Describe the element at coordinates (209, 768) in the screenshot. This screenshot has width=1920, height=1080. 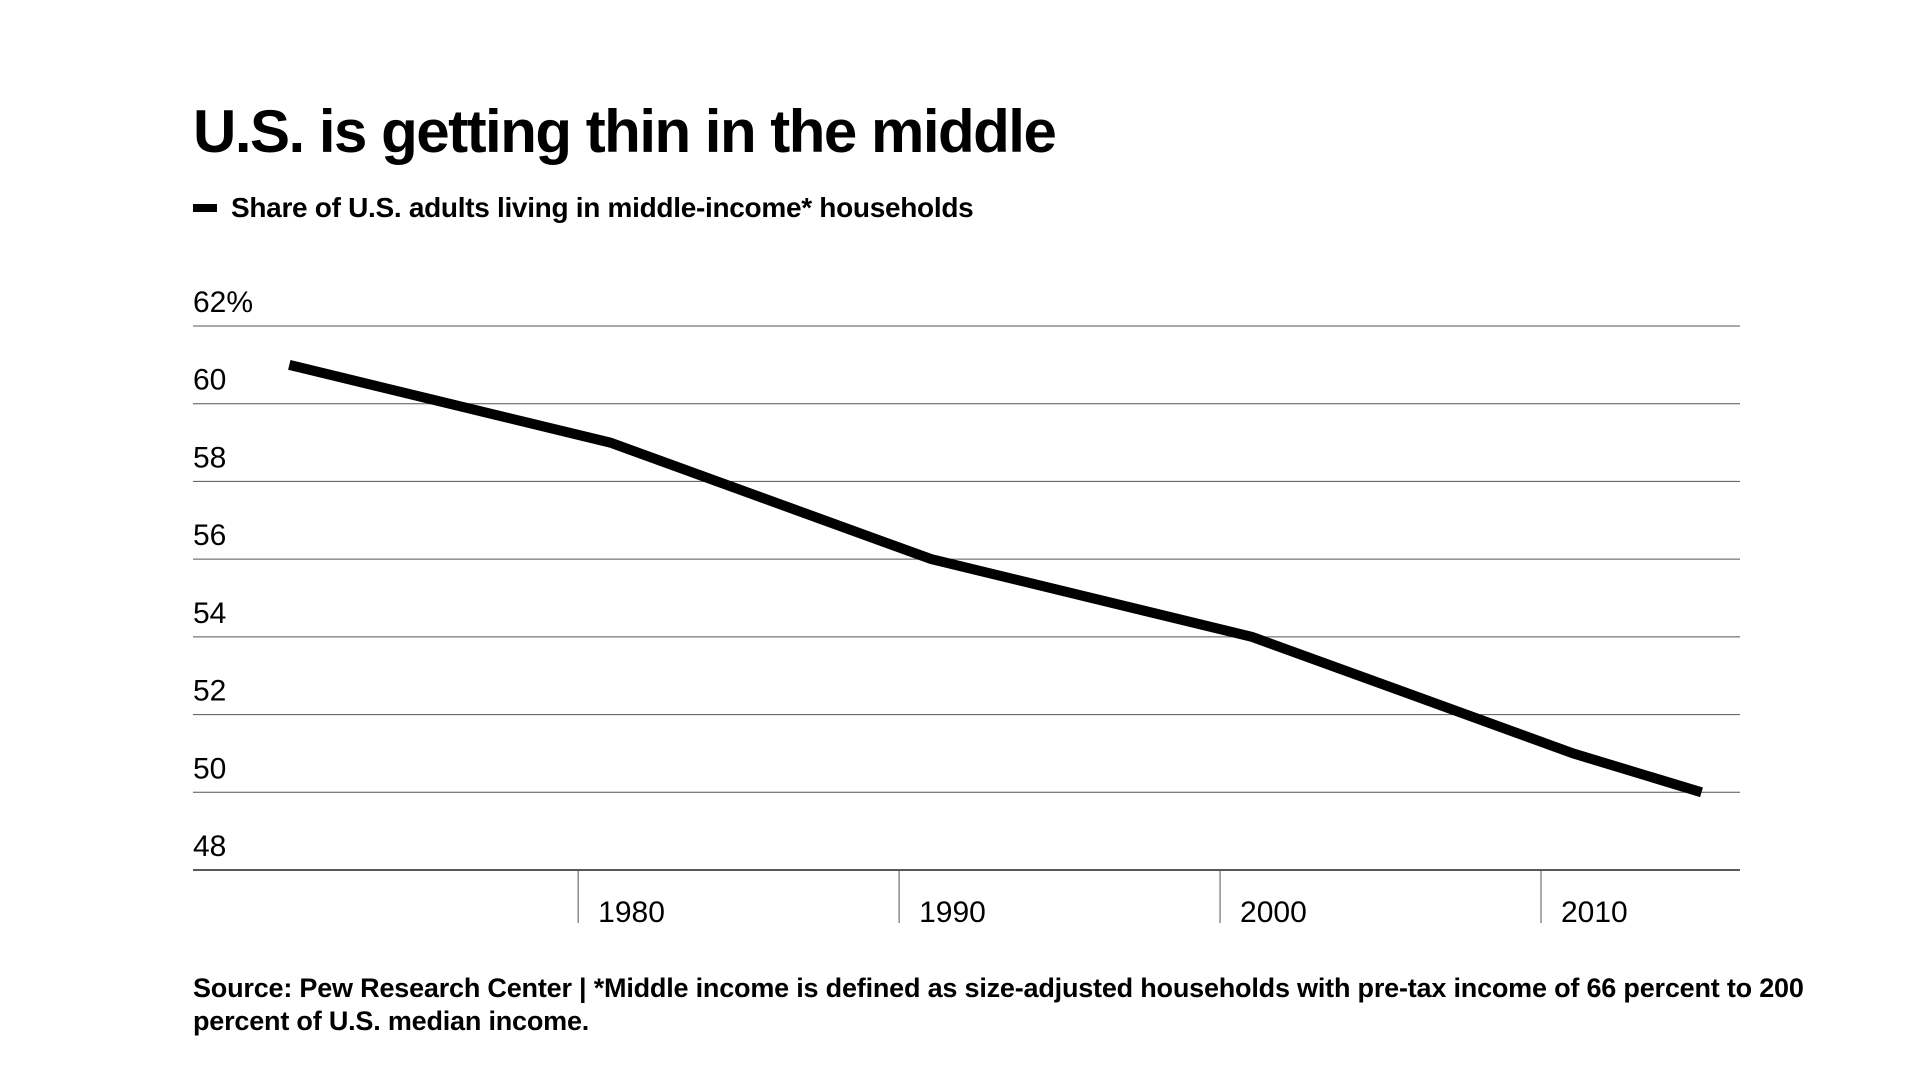
I see `y-tick-label: 50` at that location.